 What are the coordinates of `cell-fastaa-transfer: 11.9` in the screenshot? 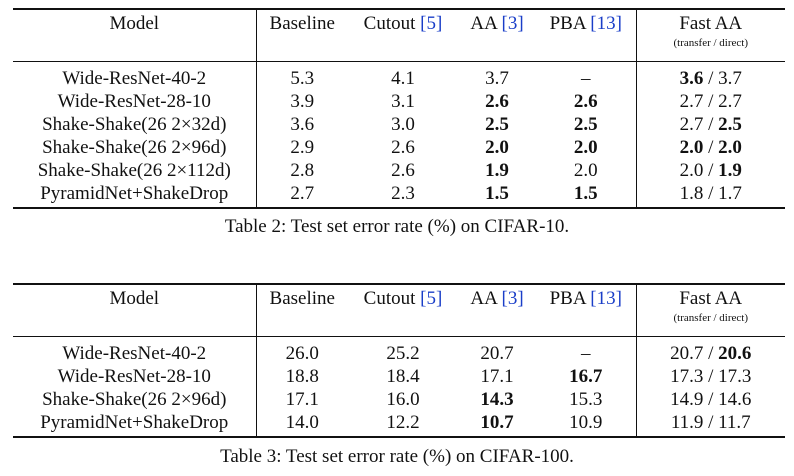 It's located at (687, 422).